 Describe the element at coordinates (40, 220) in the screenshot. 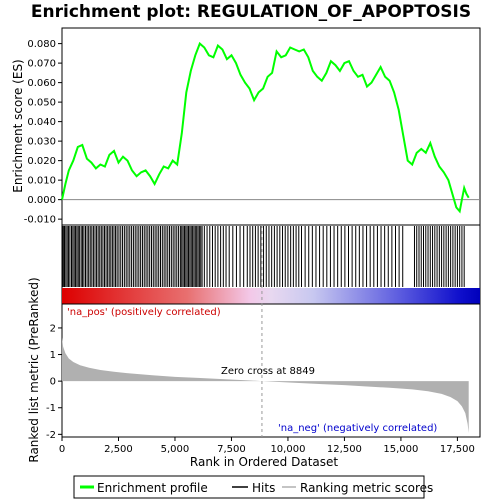

I see `es-ytick-label: -0.010` at that location.